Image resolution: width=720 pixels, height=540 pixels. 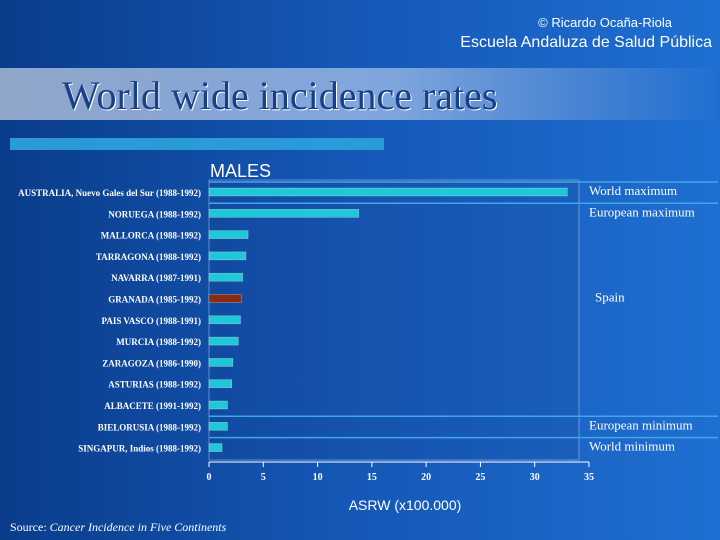 What do you see at coordinates (154, 214) in the screenshot?
I see `category-label: NORUEGA (1988-1992)` at bounding box center [154, 214].